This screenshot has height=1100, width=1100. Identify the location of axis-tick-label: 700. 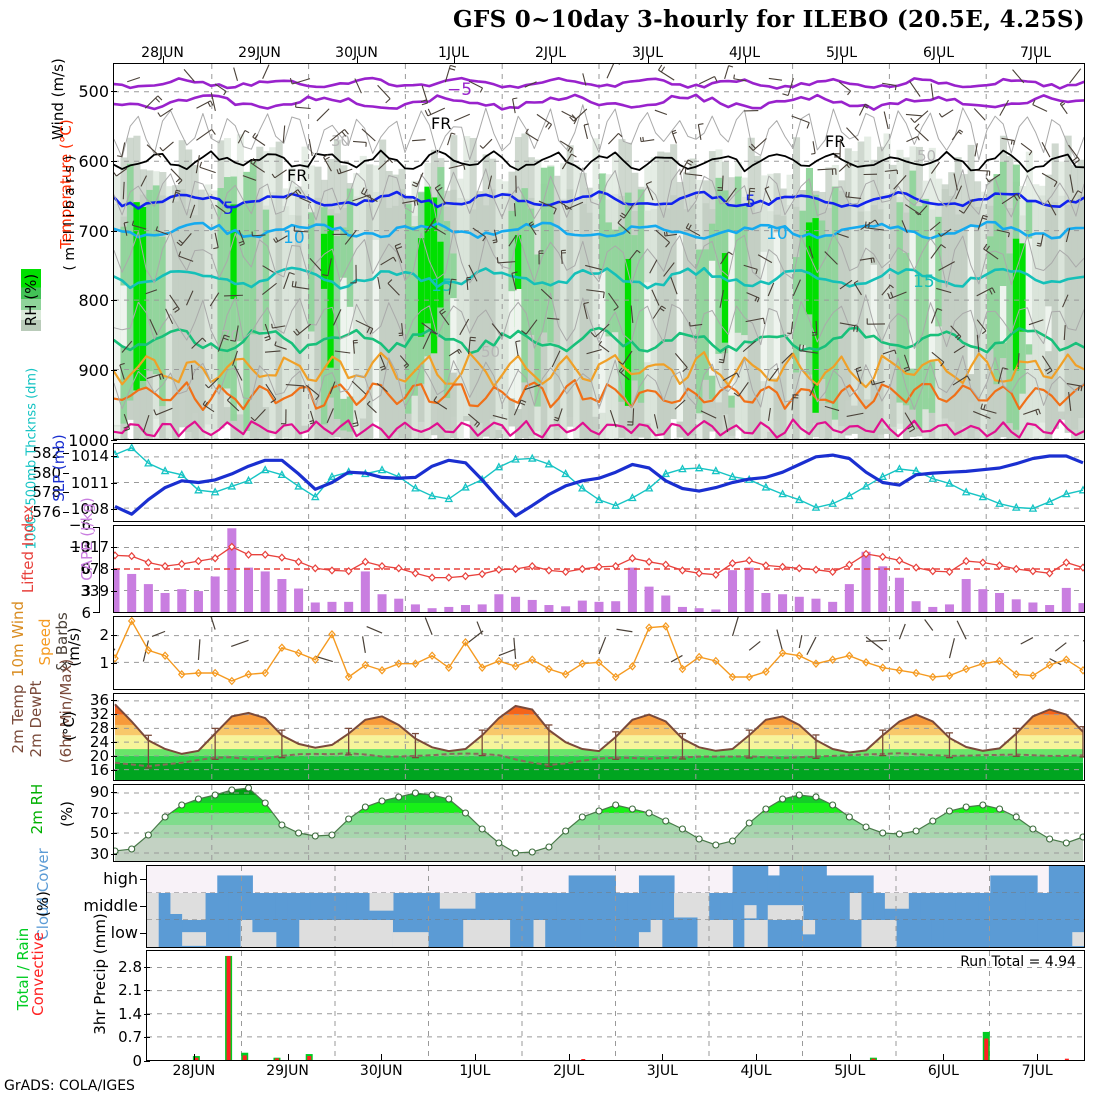
(93, 231).